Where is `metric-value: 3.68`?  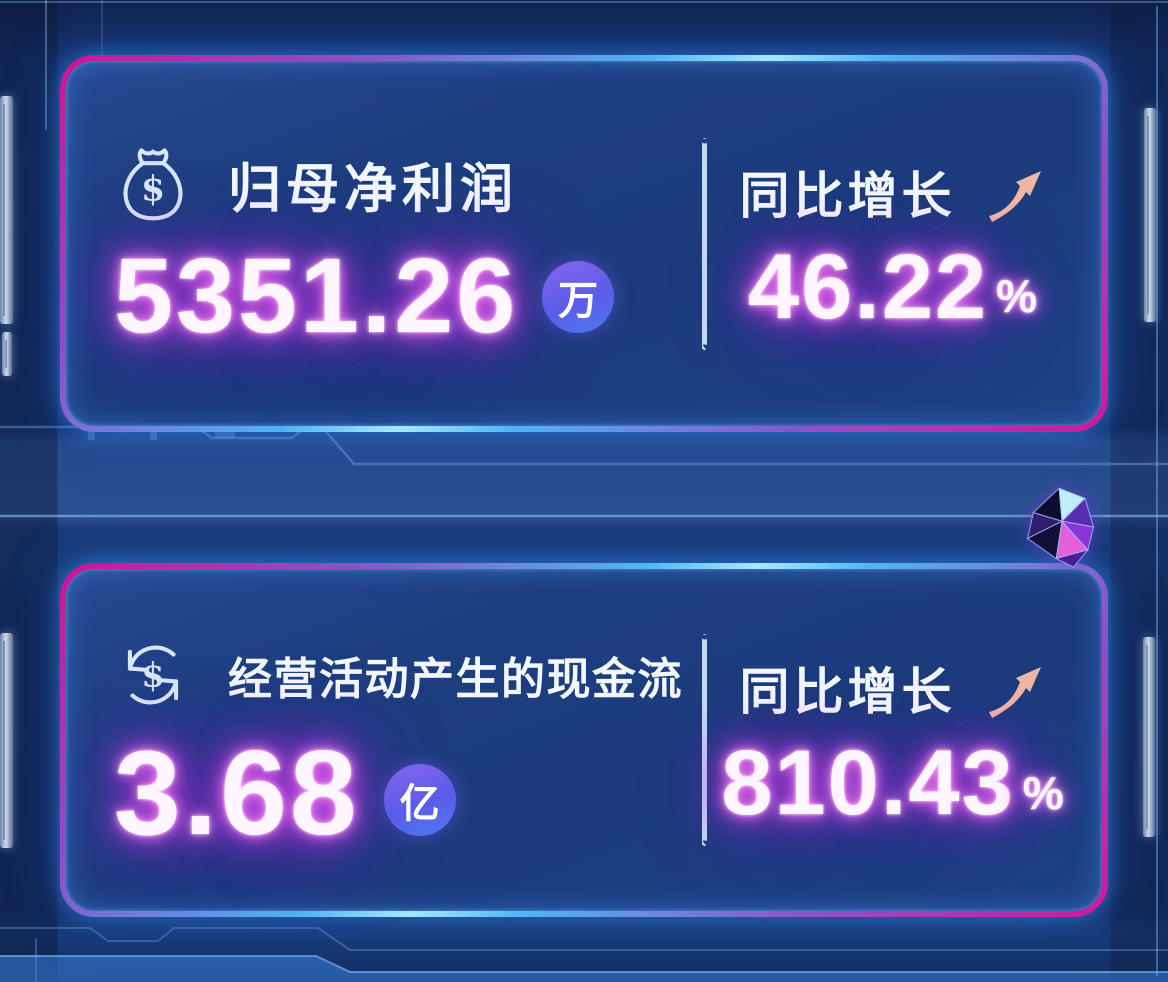 metric-value: 3.68 is located at coordinates (237, 792).